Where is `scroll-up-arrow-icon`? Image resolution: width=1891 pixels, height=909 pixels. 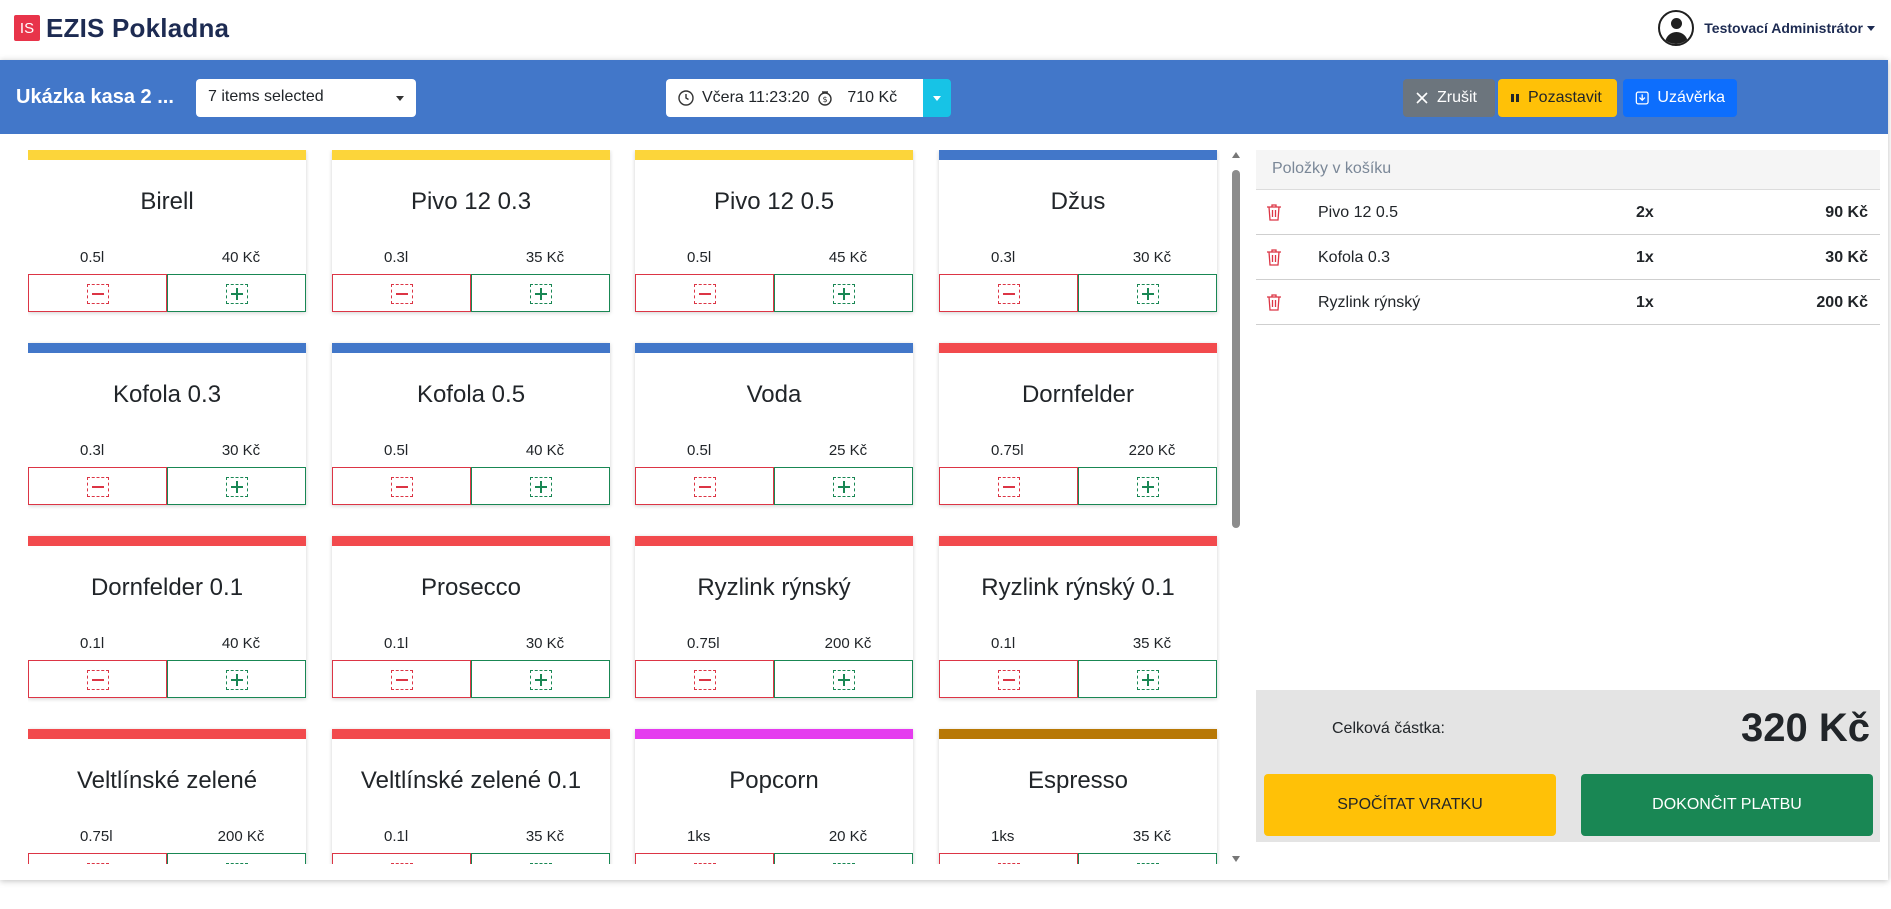
scroll-up-arrow-icon is located at coordinates (1236, 155).